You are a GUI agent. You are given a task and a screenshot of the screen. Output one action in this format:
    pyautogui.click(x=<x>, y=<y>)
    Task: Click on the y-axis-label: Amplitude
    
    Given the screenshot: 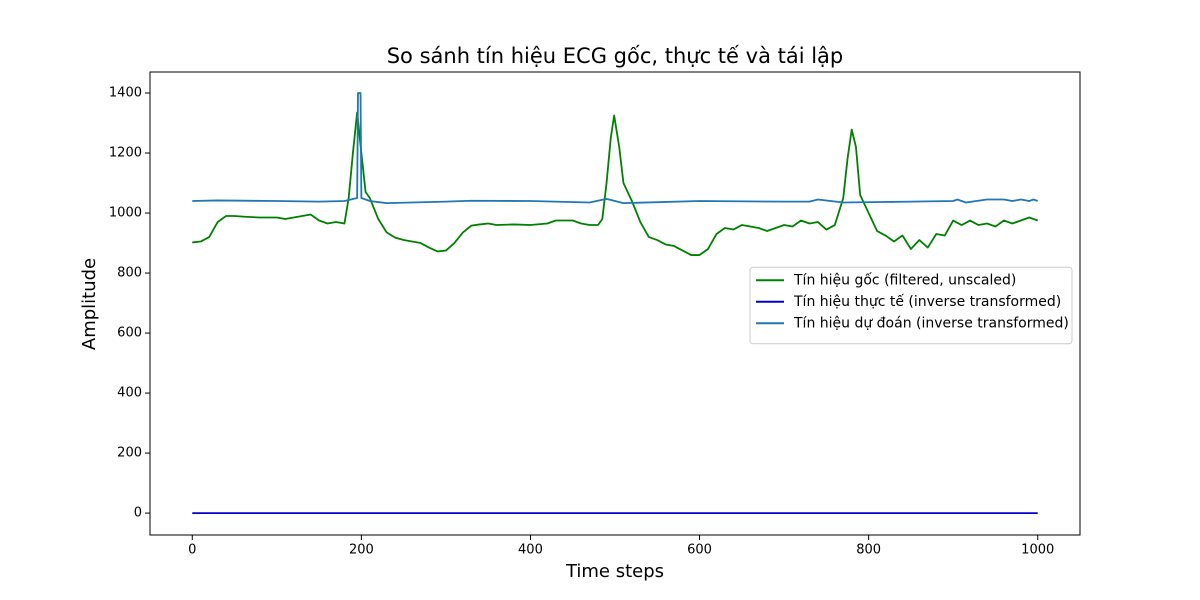 What is the action you would take?
    pyautogui.click(x=89, y=304)
    